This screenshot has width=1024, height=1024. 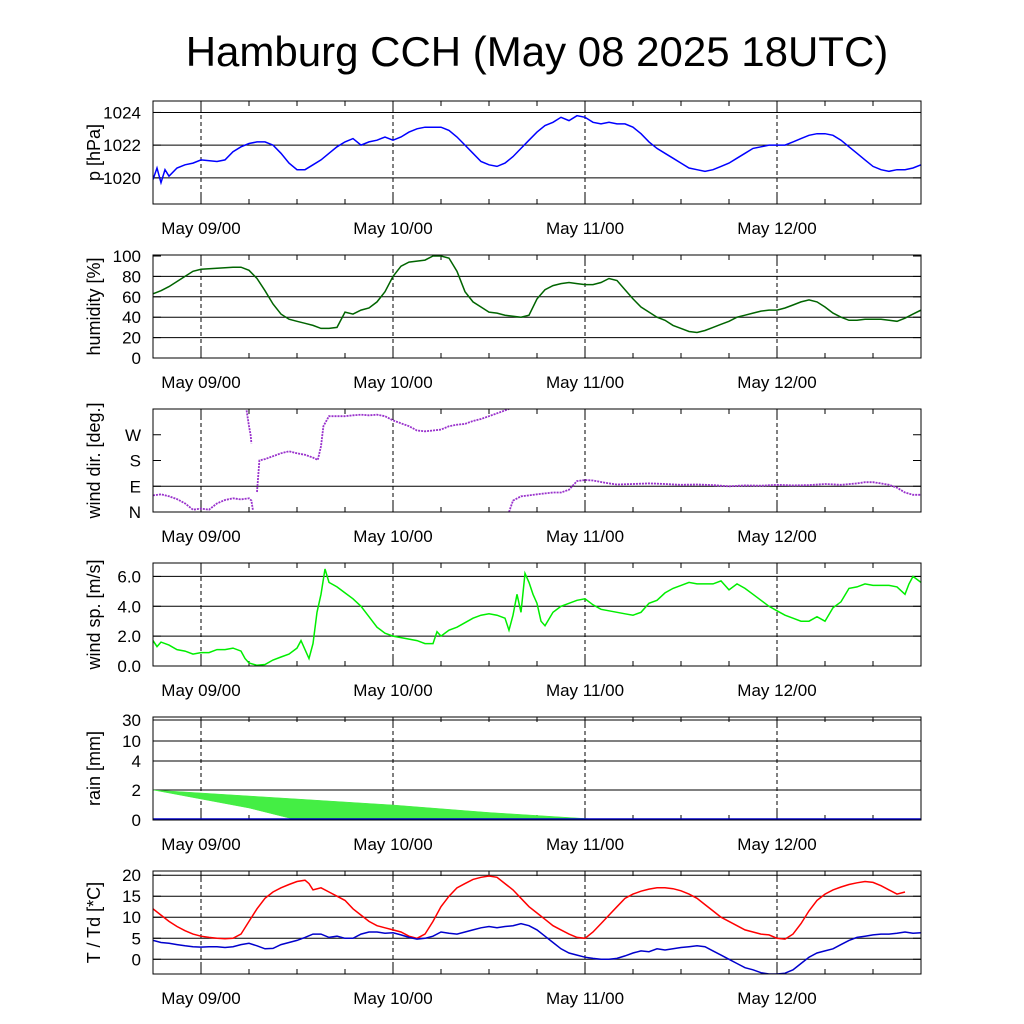 I want to click on y-tick-label: 0.0, so click(x=129, y=666).